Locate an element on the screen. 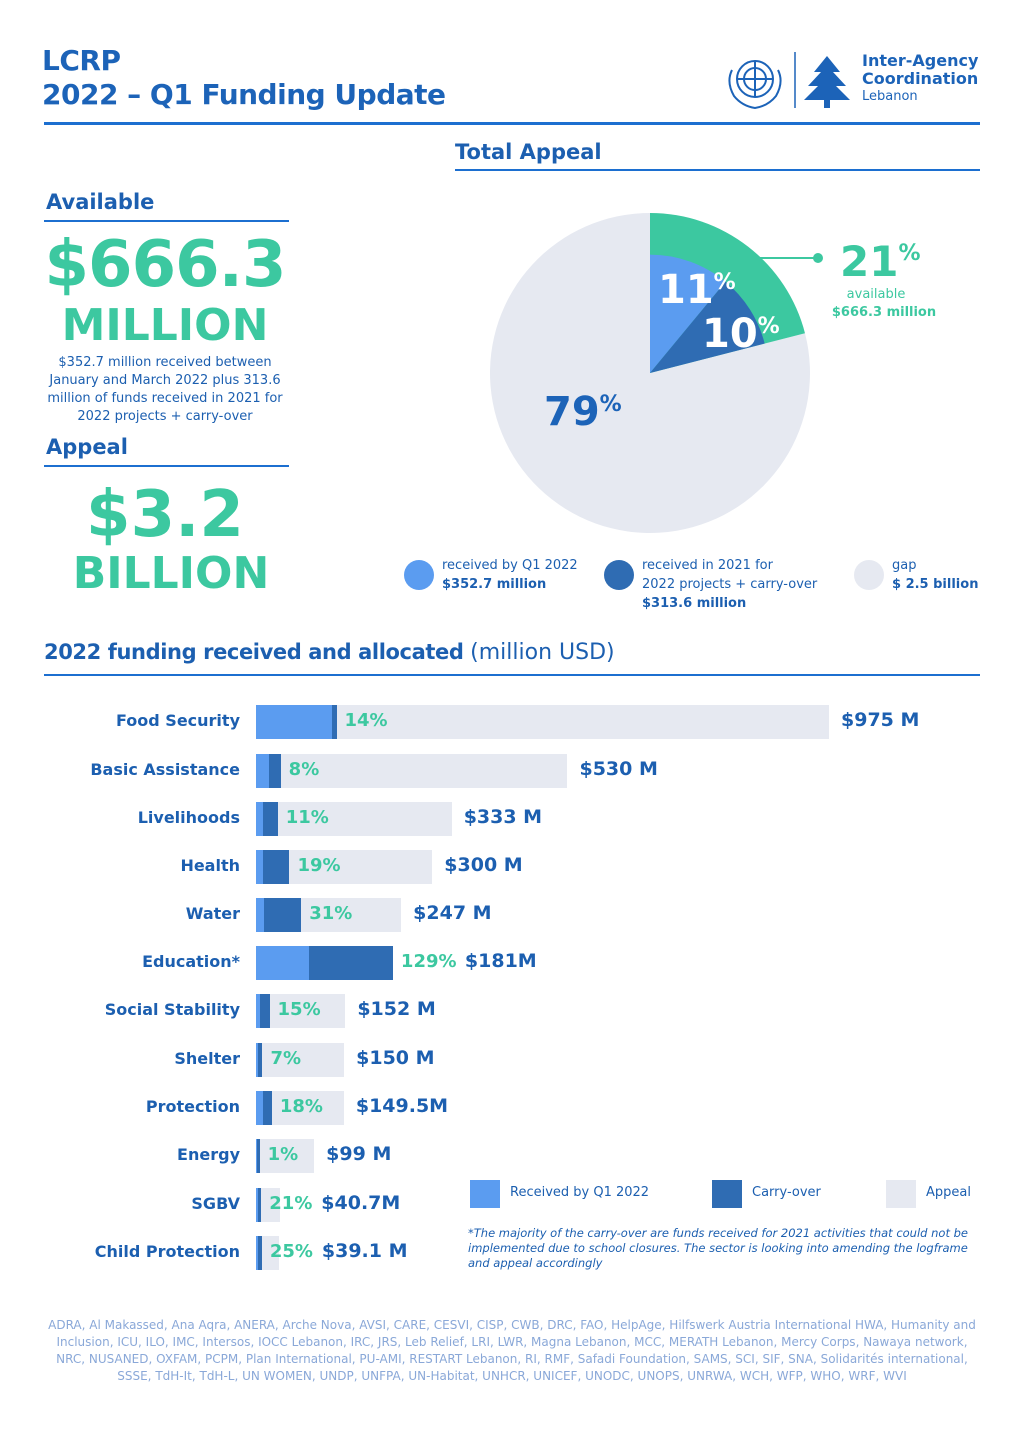 This screenshot has width=1024, height=1449. bar-total-label: $300 M is located at coordinates (483, 865).